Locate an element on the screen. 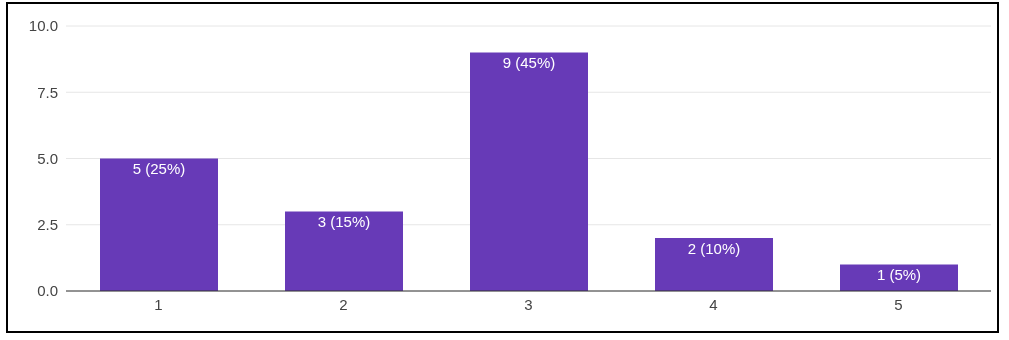 The width and height of the screenshot is (1009, 340). y-tick-label: 2.5 is located at coordinates (47, 225).